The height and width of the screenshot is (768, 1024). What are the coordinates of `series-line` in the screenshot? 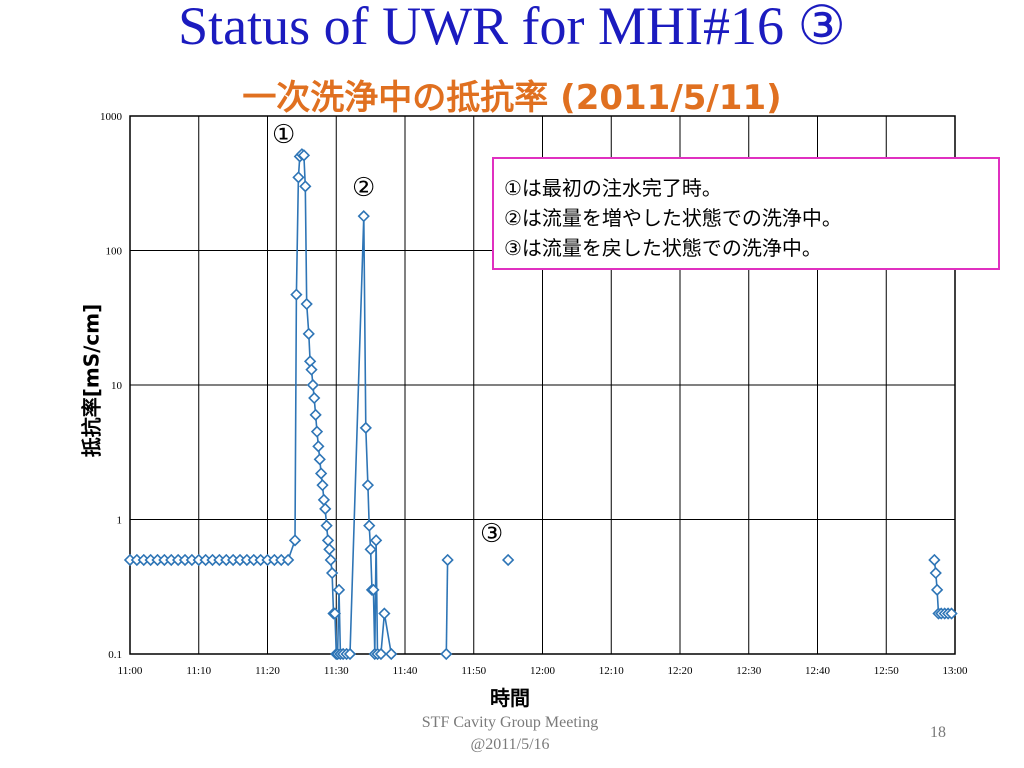 It's located at (447, 607).